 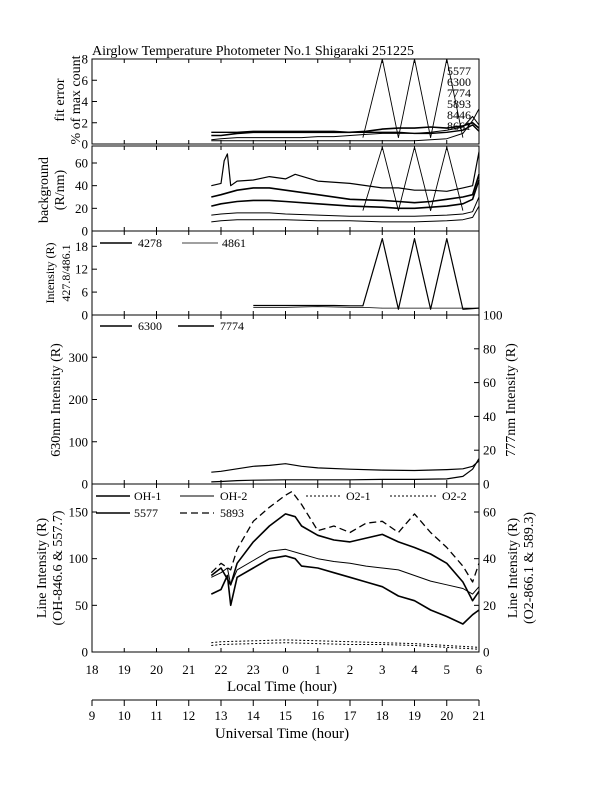 What do you see at coordinates (459, 126) in the screenshot?
I see `fit-label-8661: 8661` at bounding box center [459, 126].